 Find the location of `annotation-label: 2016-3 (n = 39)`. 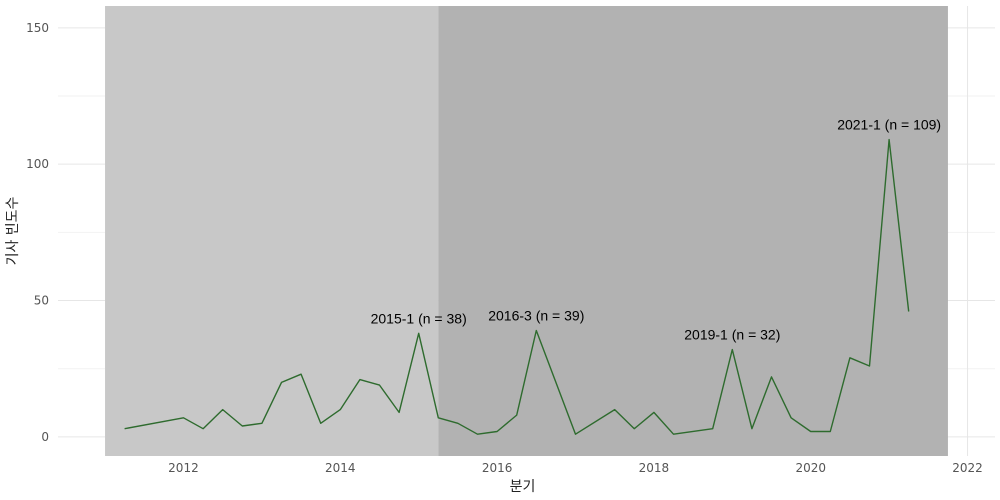

annotation-label: 2016-3 (n = 39) is located at coordinates (536, 316).